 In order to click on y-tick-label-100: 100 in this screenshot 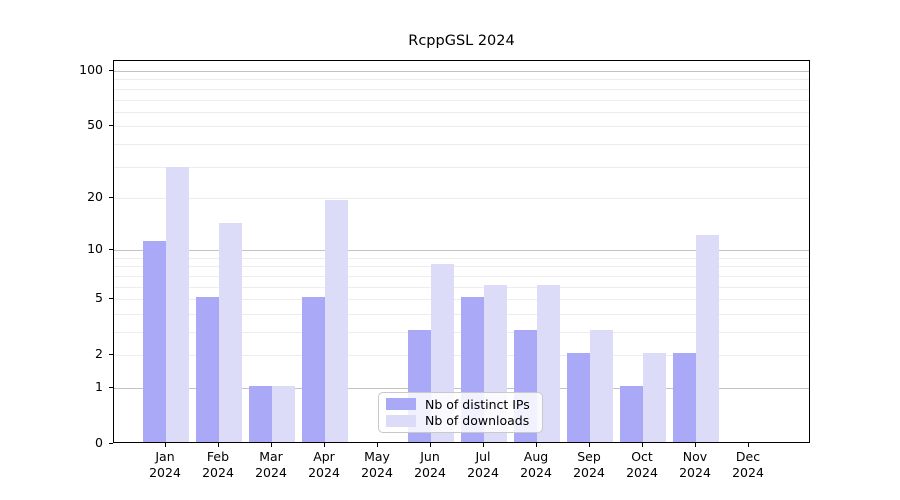, I will do `click(91, 69)`.